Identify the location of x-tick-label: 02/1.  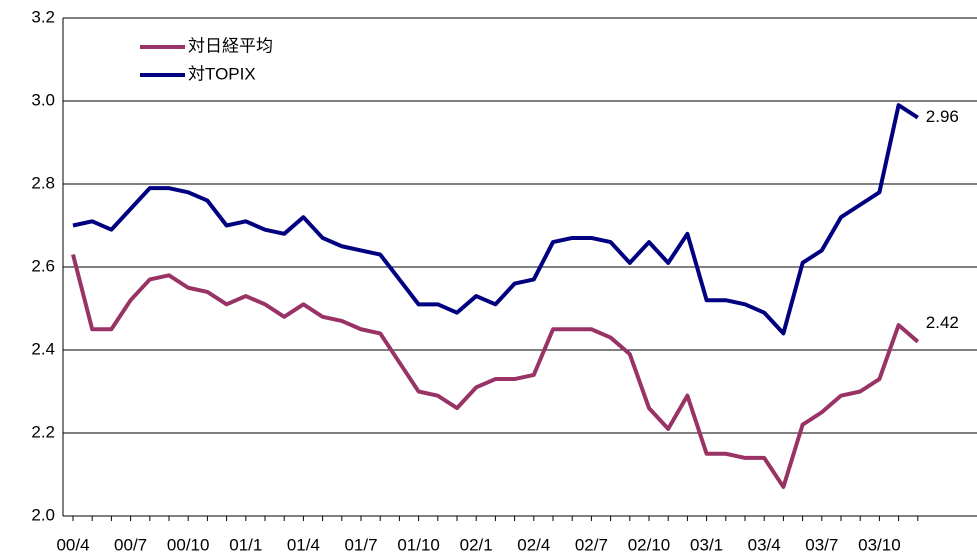
(476, 544).